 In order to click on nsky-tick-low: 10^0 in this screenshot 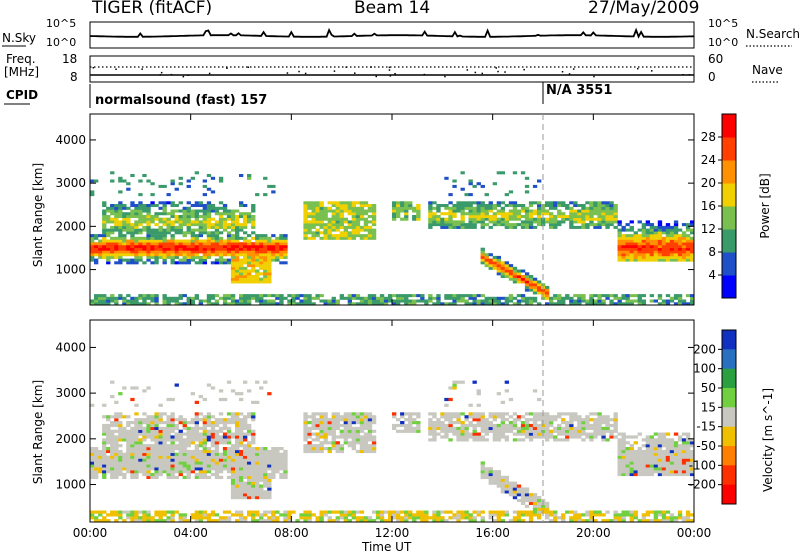, I will do `click(61, 42)`.